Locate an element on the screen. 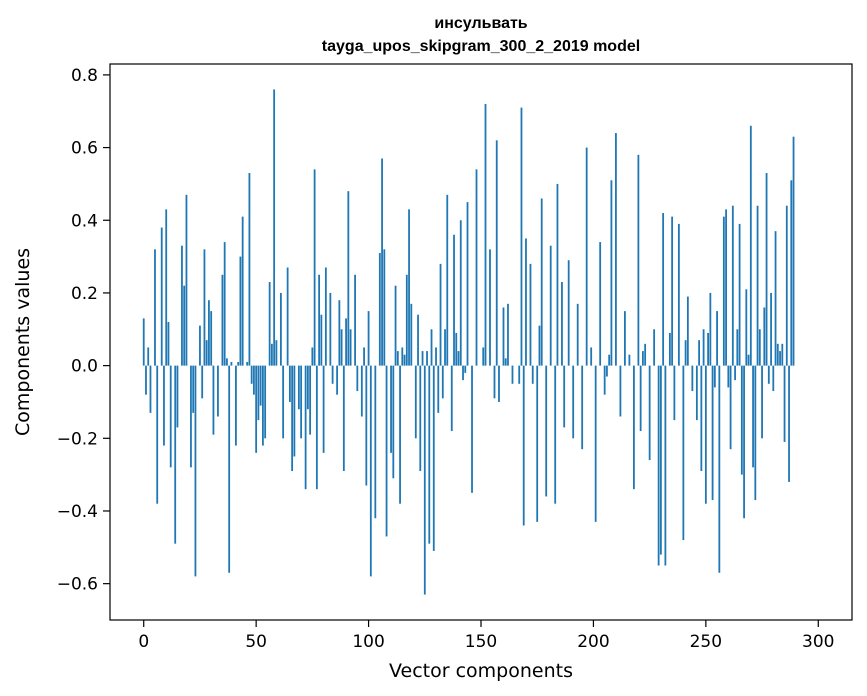 The width and height of the screenshot is (867, 696). y-tick-label: −0.2 is located at coordinates (77, 439).